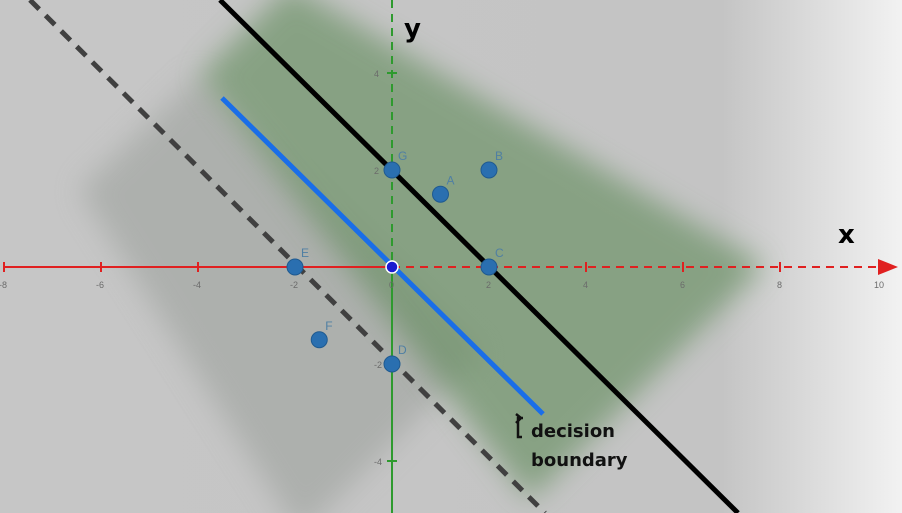  I want to click on x-axis-label: x, so click(846, 235).